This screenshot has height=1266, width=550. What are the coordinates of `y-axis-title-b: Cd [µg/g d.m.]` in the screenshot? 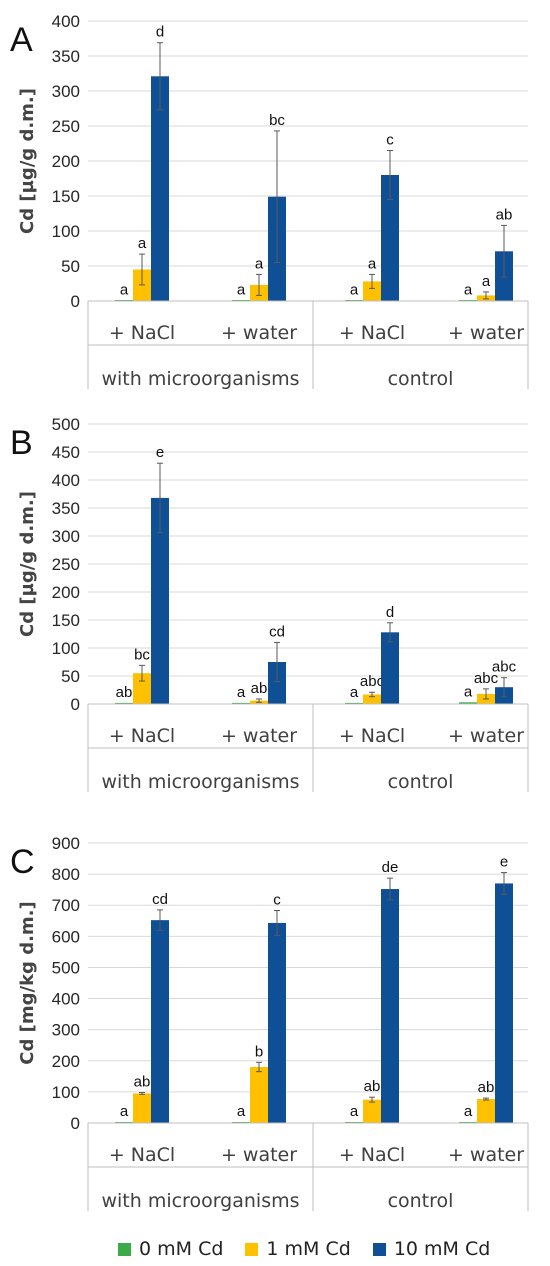 It's located at (27, 564).